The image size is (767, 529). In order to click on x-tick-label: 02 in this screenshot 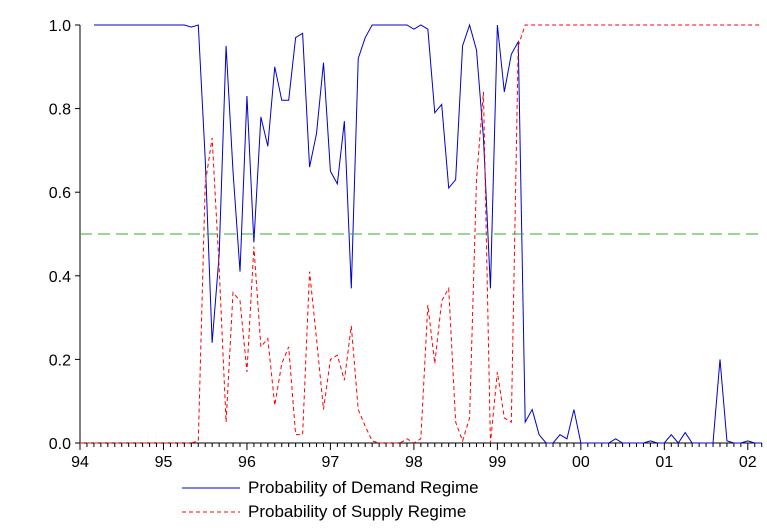, I will do `click(748, 462)`.